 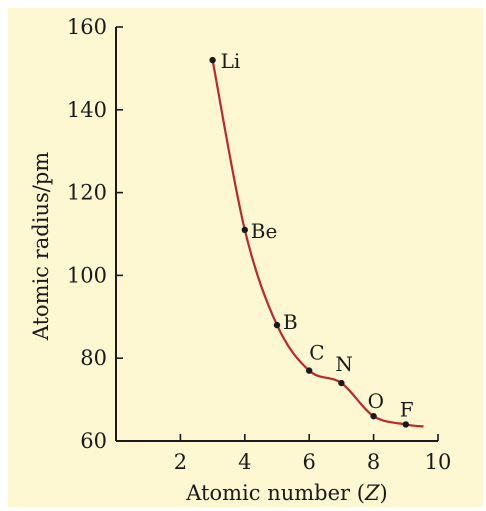 What do you see at coordinates (341, 383) in the screenshot?
I see `data-point-n` at bounding box center [341, 383].